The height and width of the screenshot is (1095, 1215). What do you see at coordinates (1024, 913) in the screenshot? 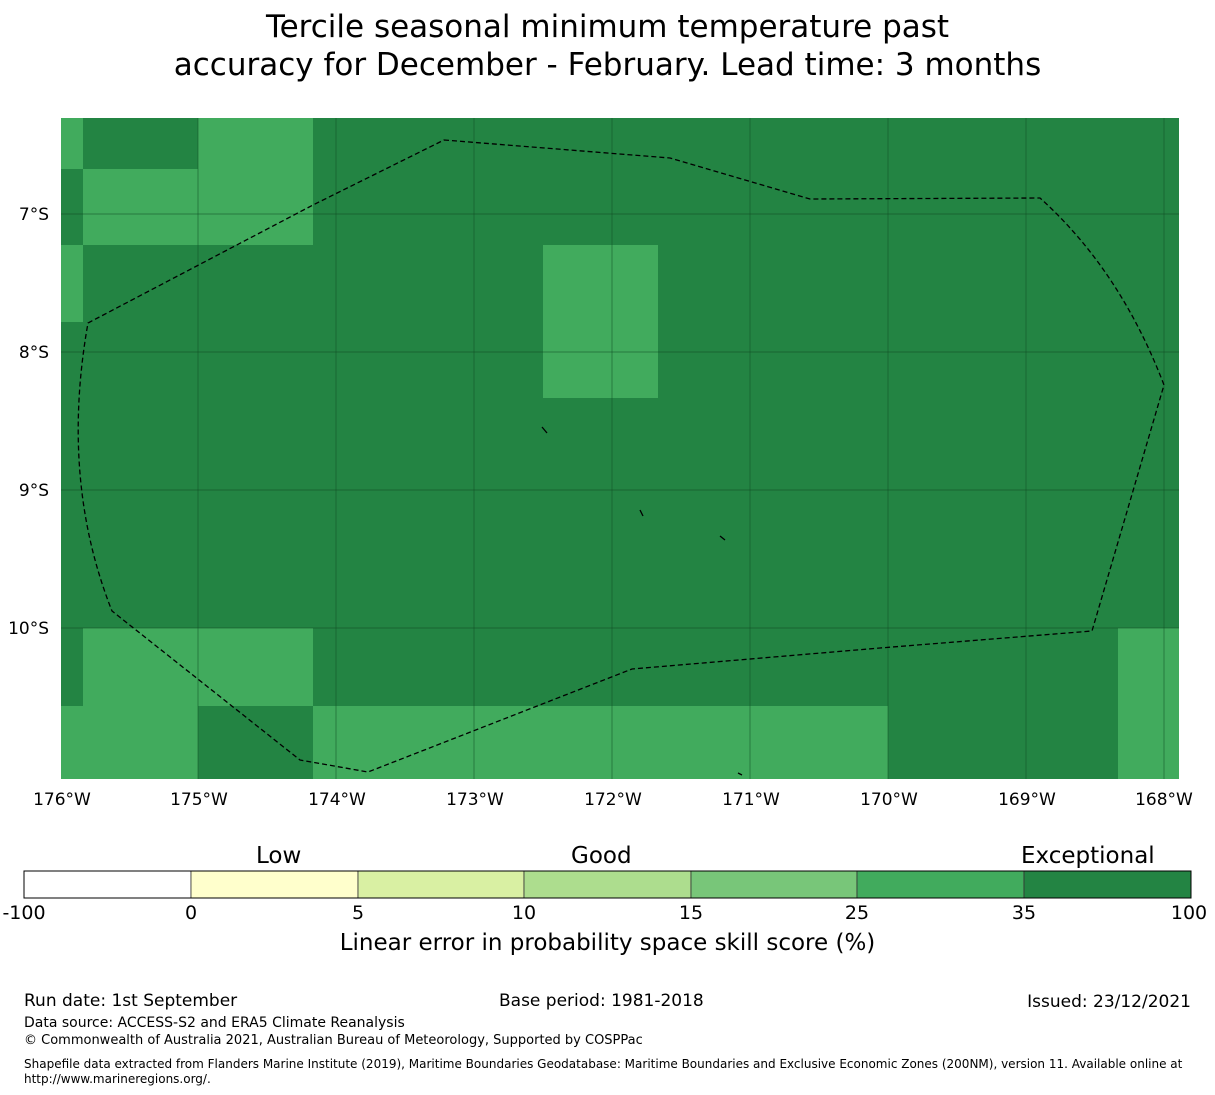
I see `colorbar-tick: 35` at bounding box center [1024, 913].